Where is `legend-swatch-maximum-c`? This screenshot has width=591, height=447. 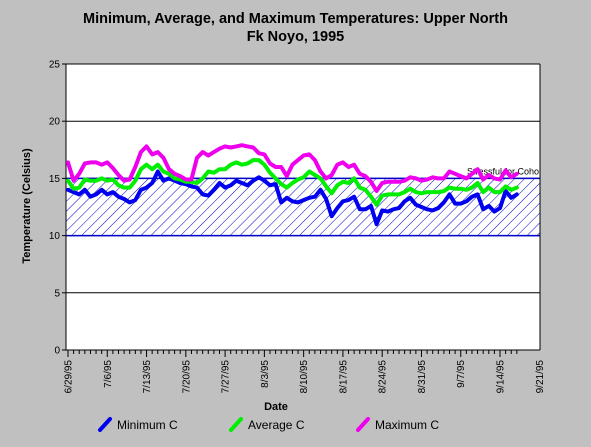
legend-swatch-maximum-c is located at coordinates (363, 424).